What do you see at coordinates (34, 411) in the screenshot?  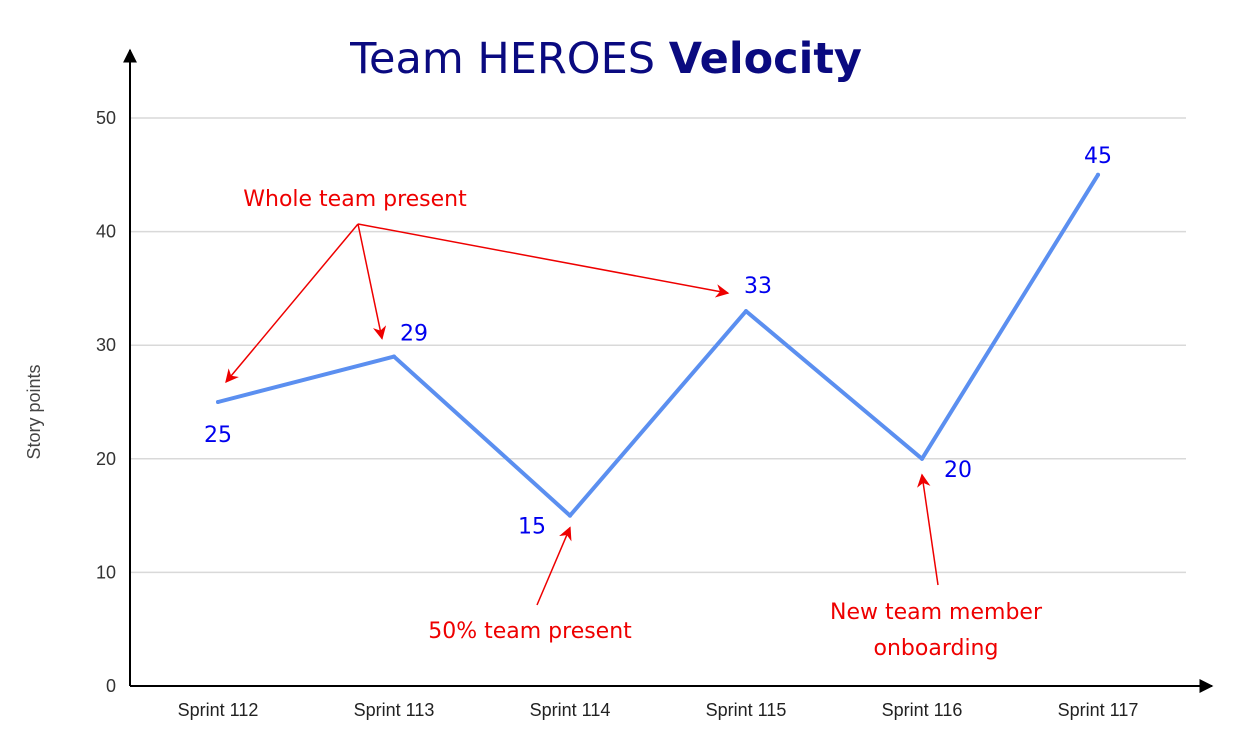 I see `y-axis-label: Story points` at bounding box center [34, 411].